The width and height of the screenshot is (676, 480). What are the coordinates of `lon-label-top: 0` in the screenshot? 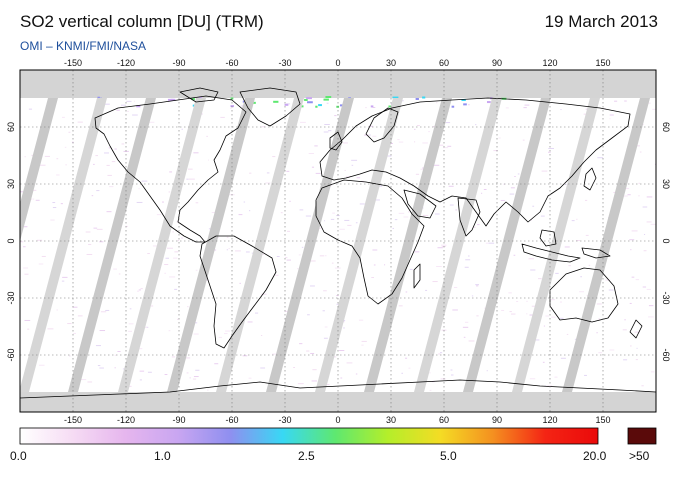 It's located at (337, 63).